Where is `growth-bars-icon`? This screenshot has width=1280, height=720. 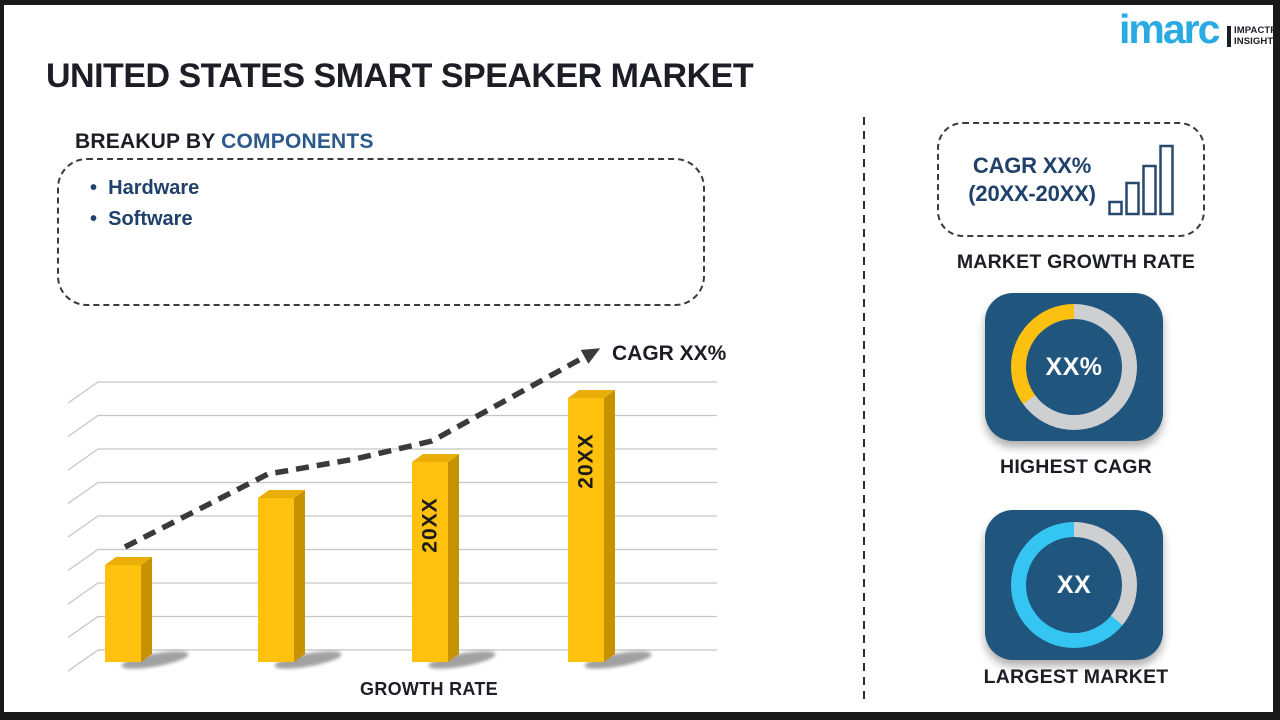 growth-bars-icon is located at coordinates (1140, 179).